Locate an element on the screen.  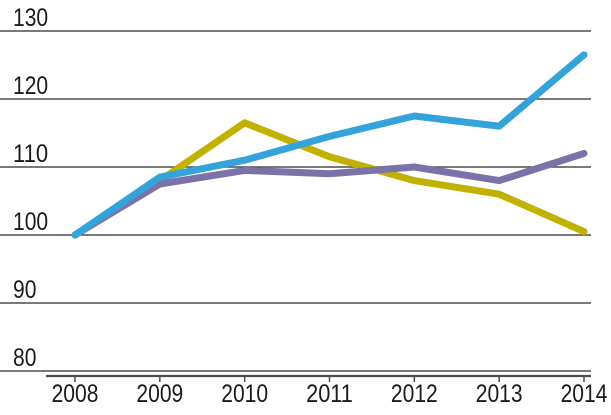
y-tick-label-80: 80 is located at coordinates (24, 358).